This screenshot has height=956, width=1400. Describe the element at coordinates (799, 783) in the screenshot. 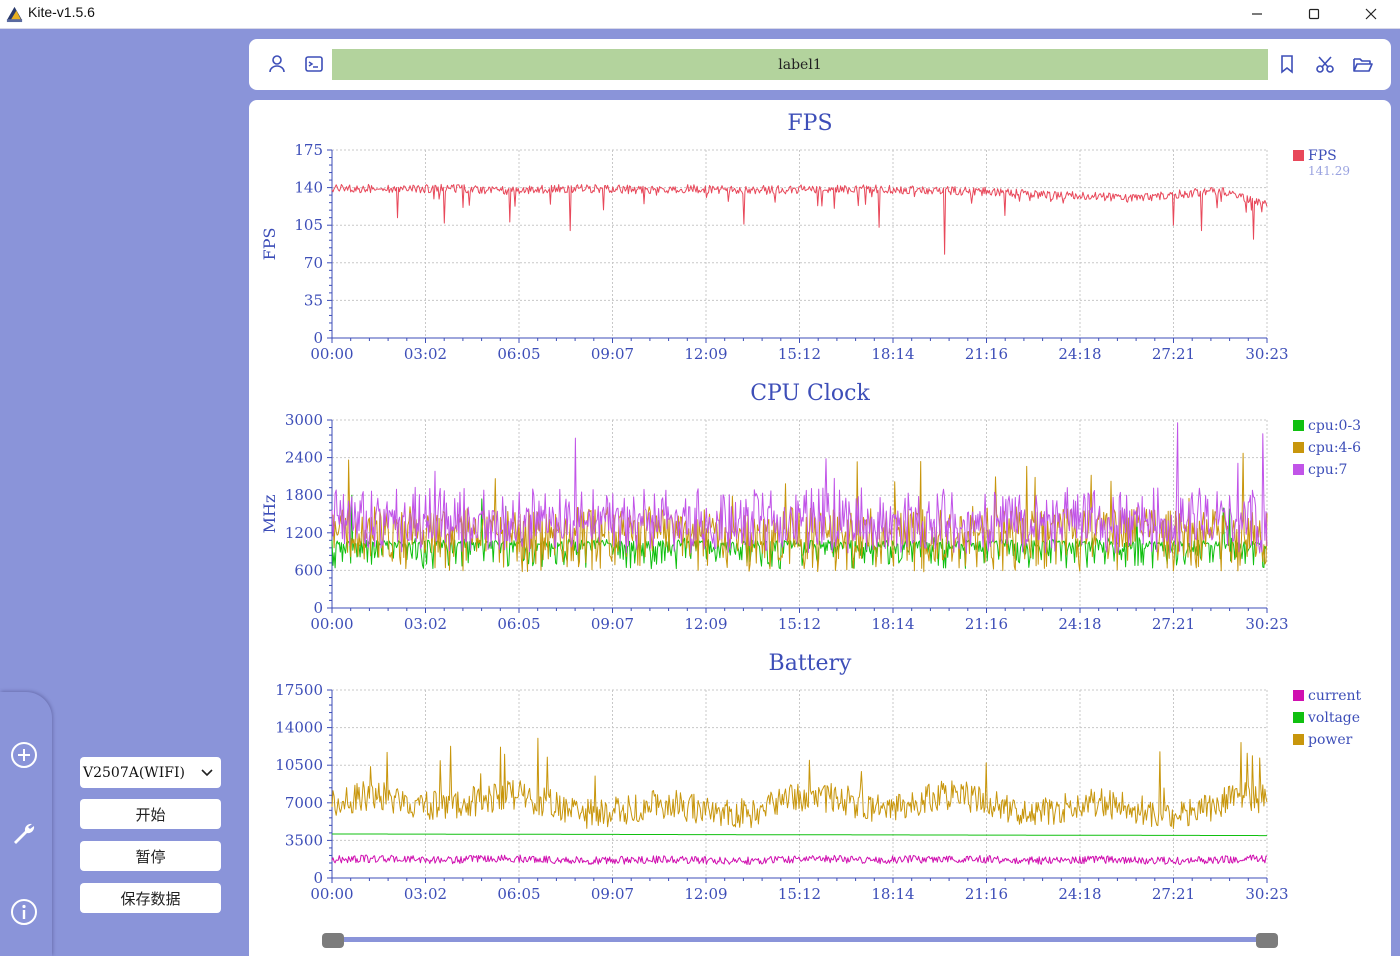

I see `series-line-power` at that location.